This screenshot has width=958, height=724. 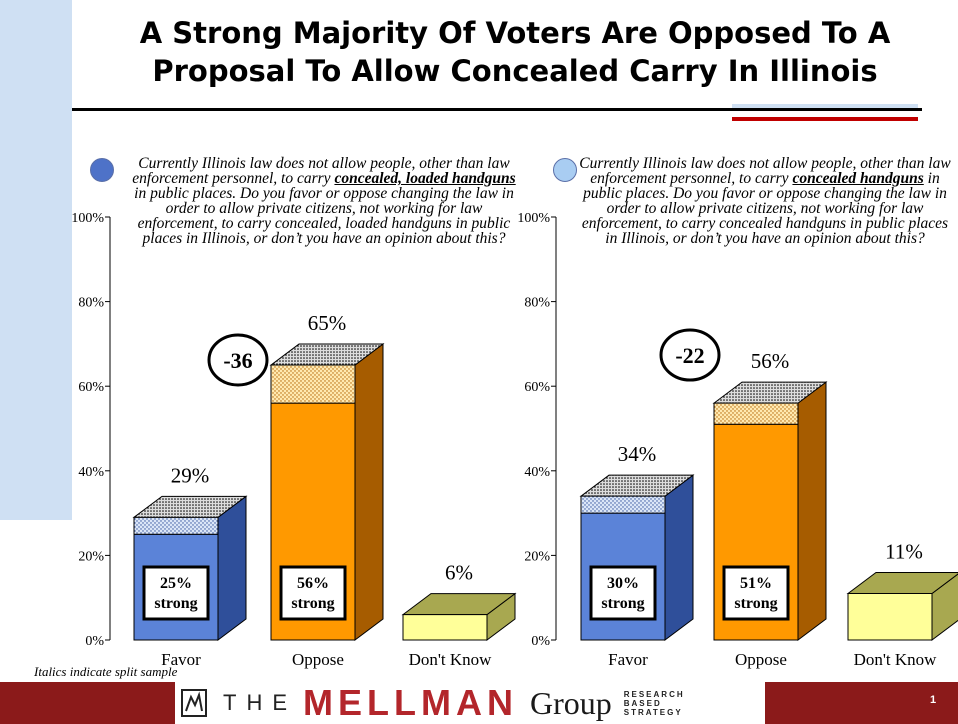 What do you see at coordinates (194, 703) in the screenshot?
I see `logo-mark-icon` at bounding box center [194, 703].